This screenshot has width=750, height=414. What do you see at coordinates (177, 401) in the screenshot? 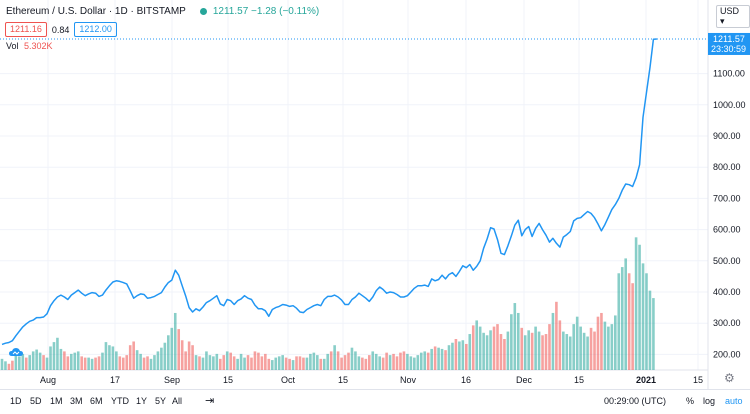
I see `range-all: All` at bounding box center [177, 401].